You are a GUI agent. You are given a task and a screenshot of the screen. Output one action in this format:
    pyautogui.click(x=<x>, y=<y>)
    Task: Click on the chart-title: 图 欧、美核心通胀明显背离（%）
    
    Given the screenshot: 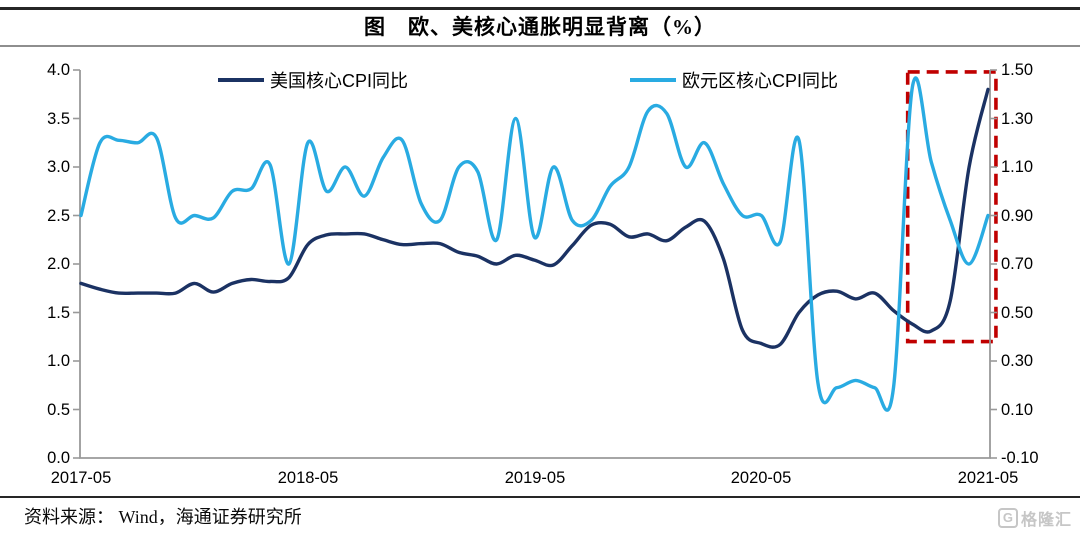 What is the action you would take?
    pyautogui.click(x=540, y=27)
    